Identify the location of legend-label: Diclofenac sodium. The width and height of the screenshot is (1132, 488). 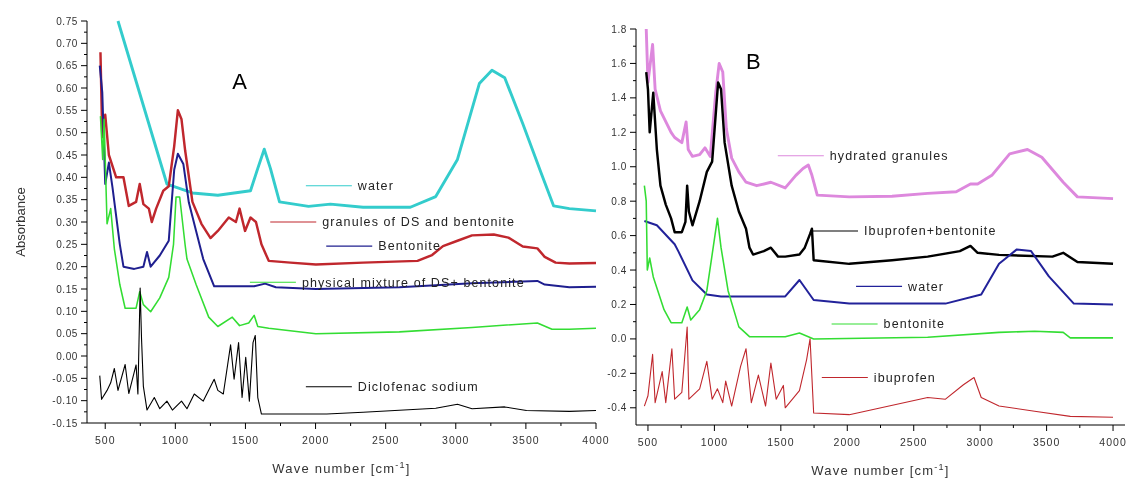
(418, 387).